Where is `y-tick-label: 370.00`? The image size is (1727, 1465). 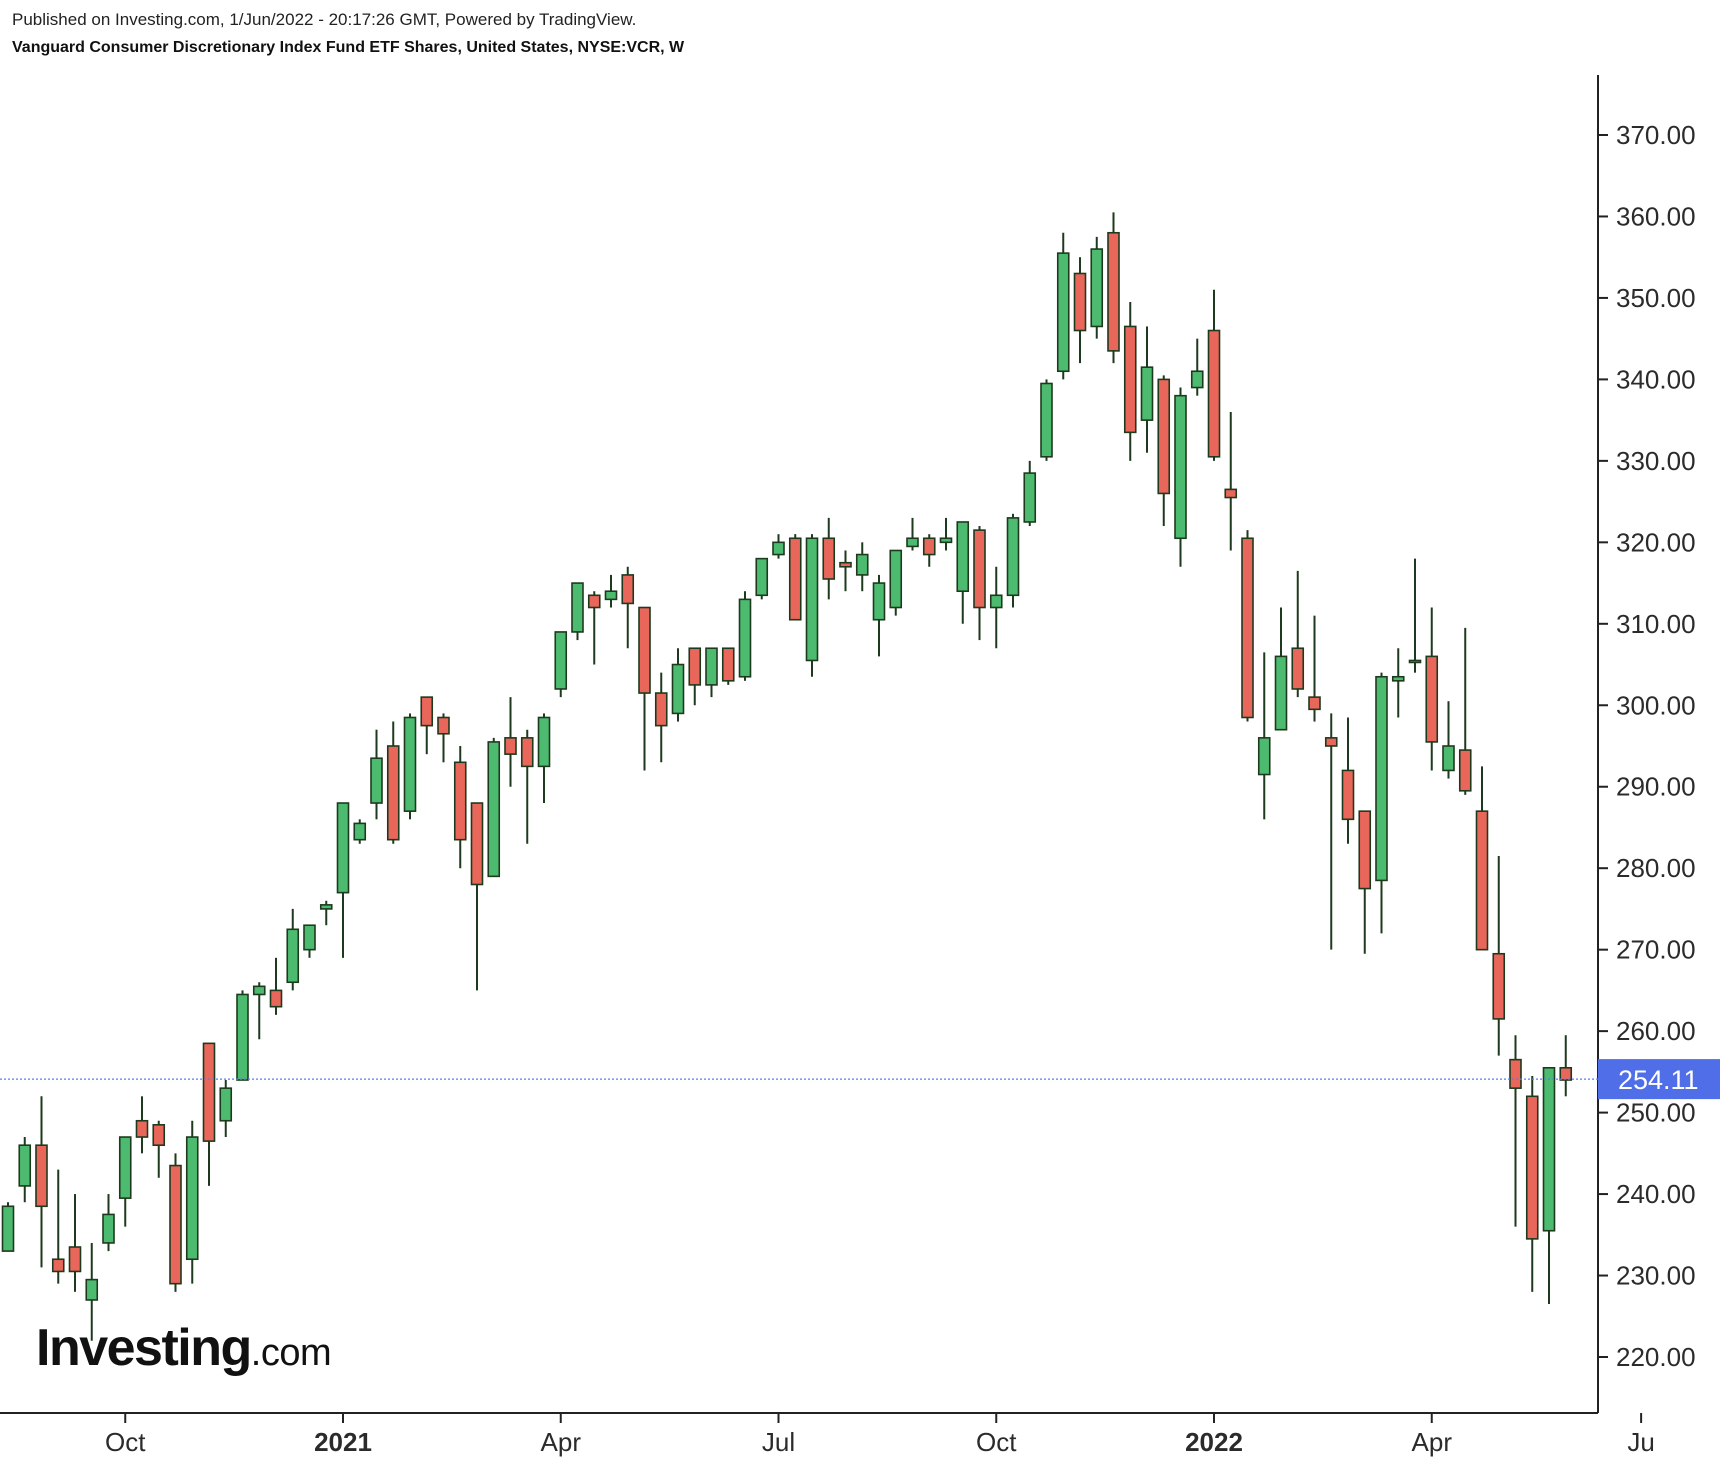
y-tick-label: 370.00 is located at coordinates (1656, 135).